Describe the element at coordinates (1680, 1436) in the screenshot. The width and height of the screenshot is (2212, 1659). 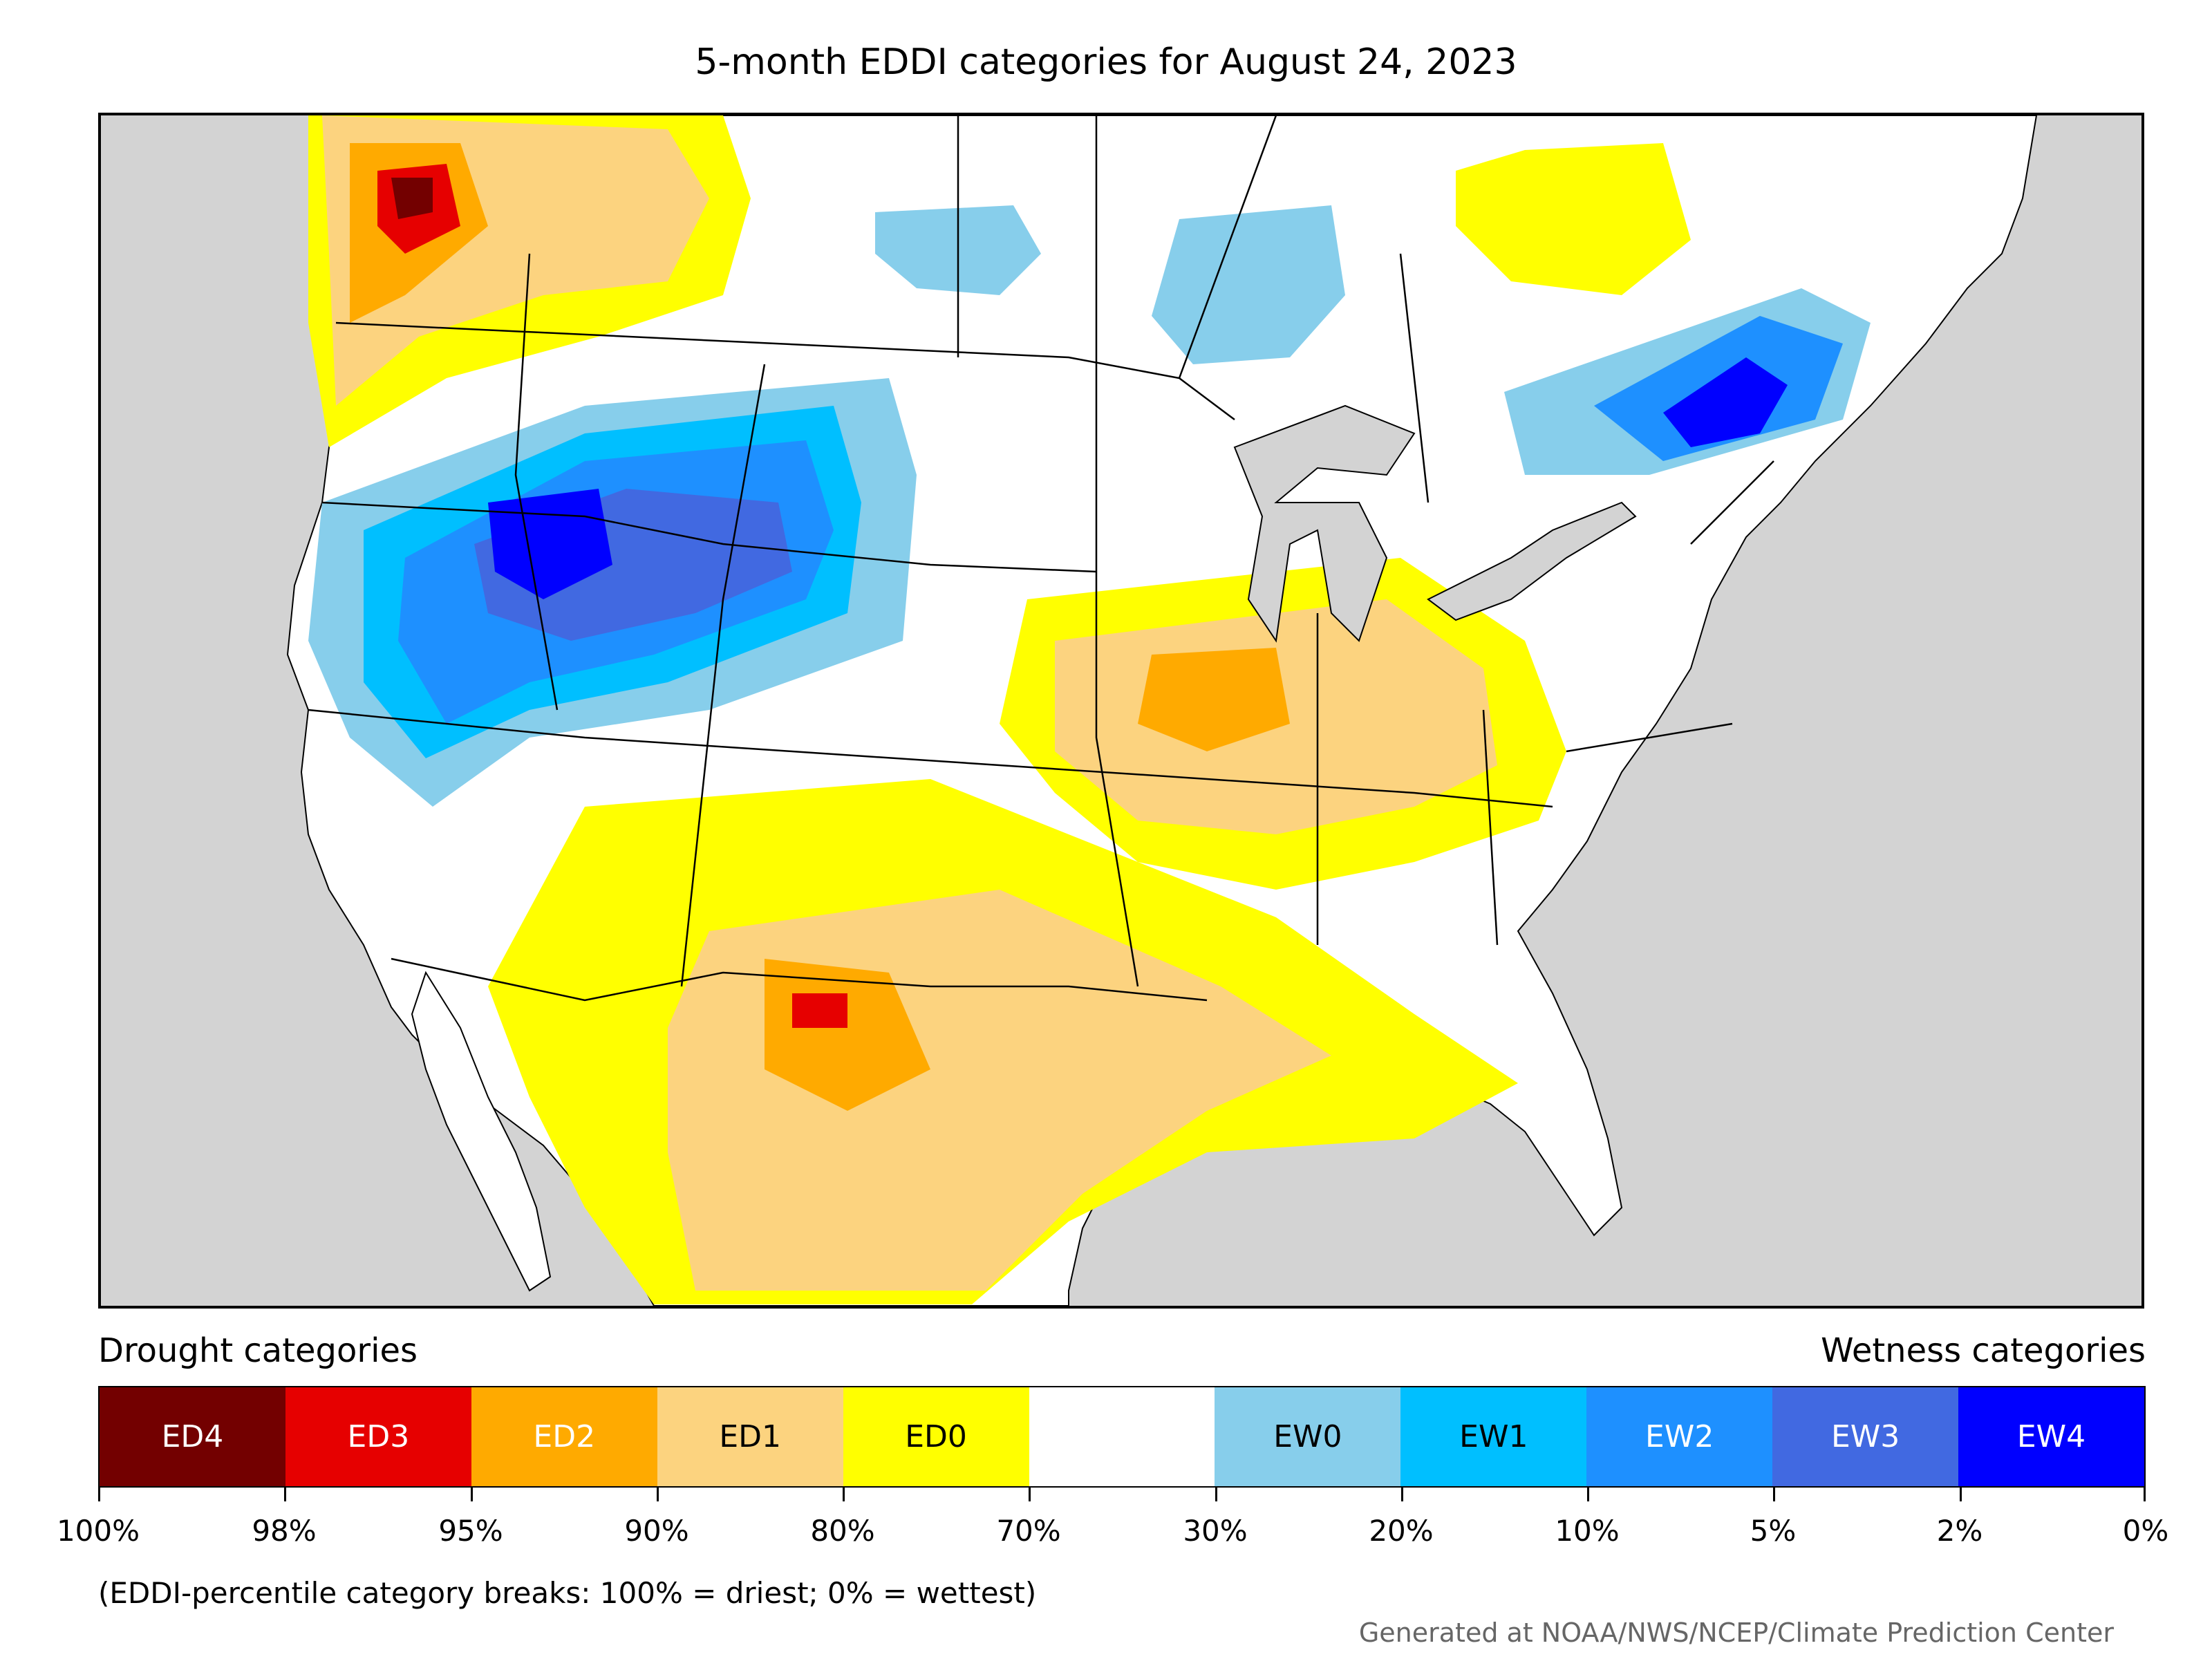
I see `colorbar-segment-ew2: EW2` at that location.